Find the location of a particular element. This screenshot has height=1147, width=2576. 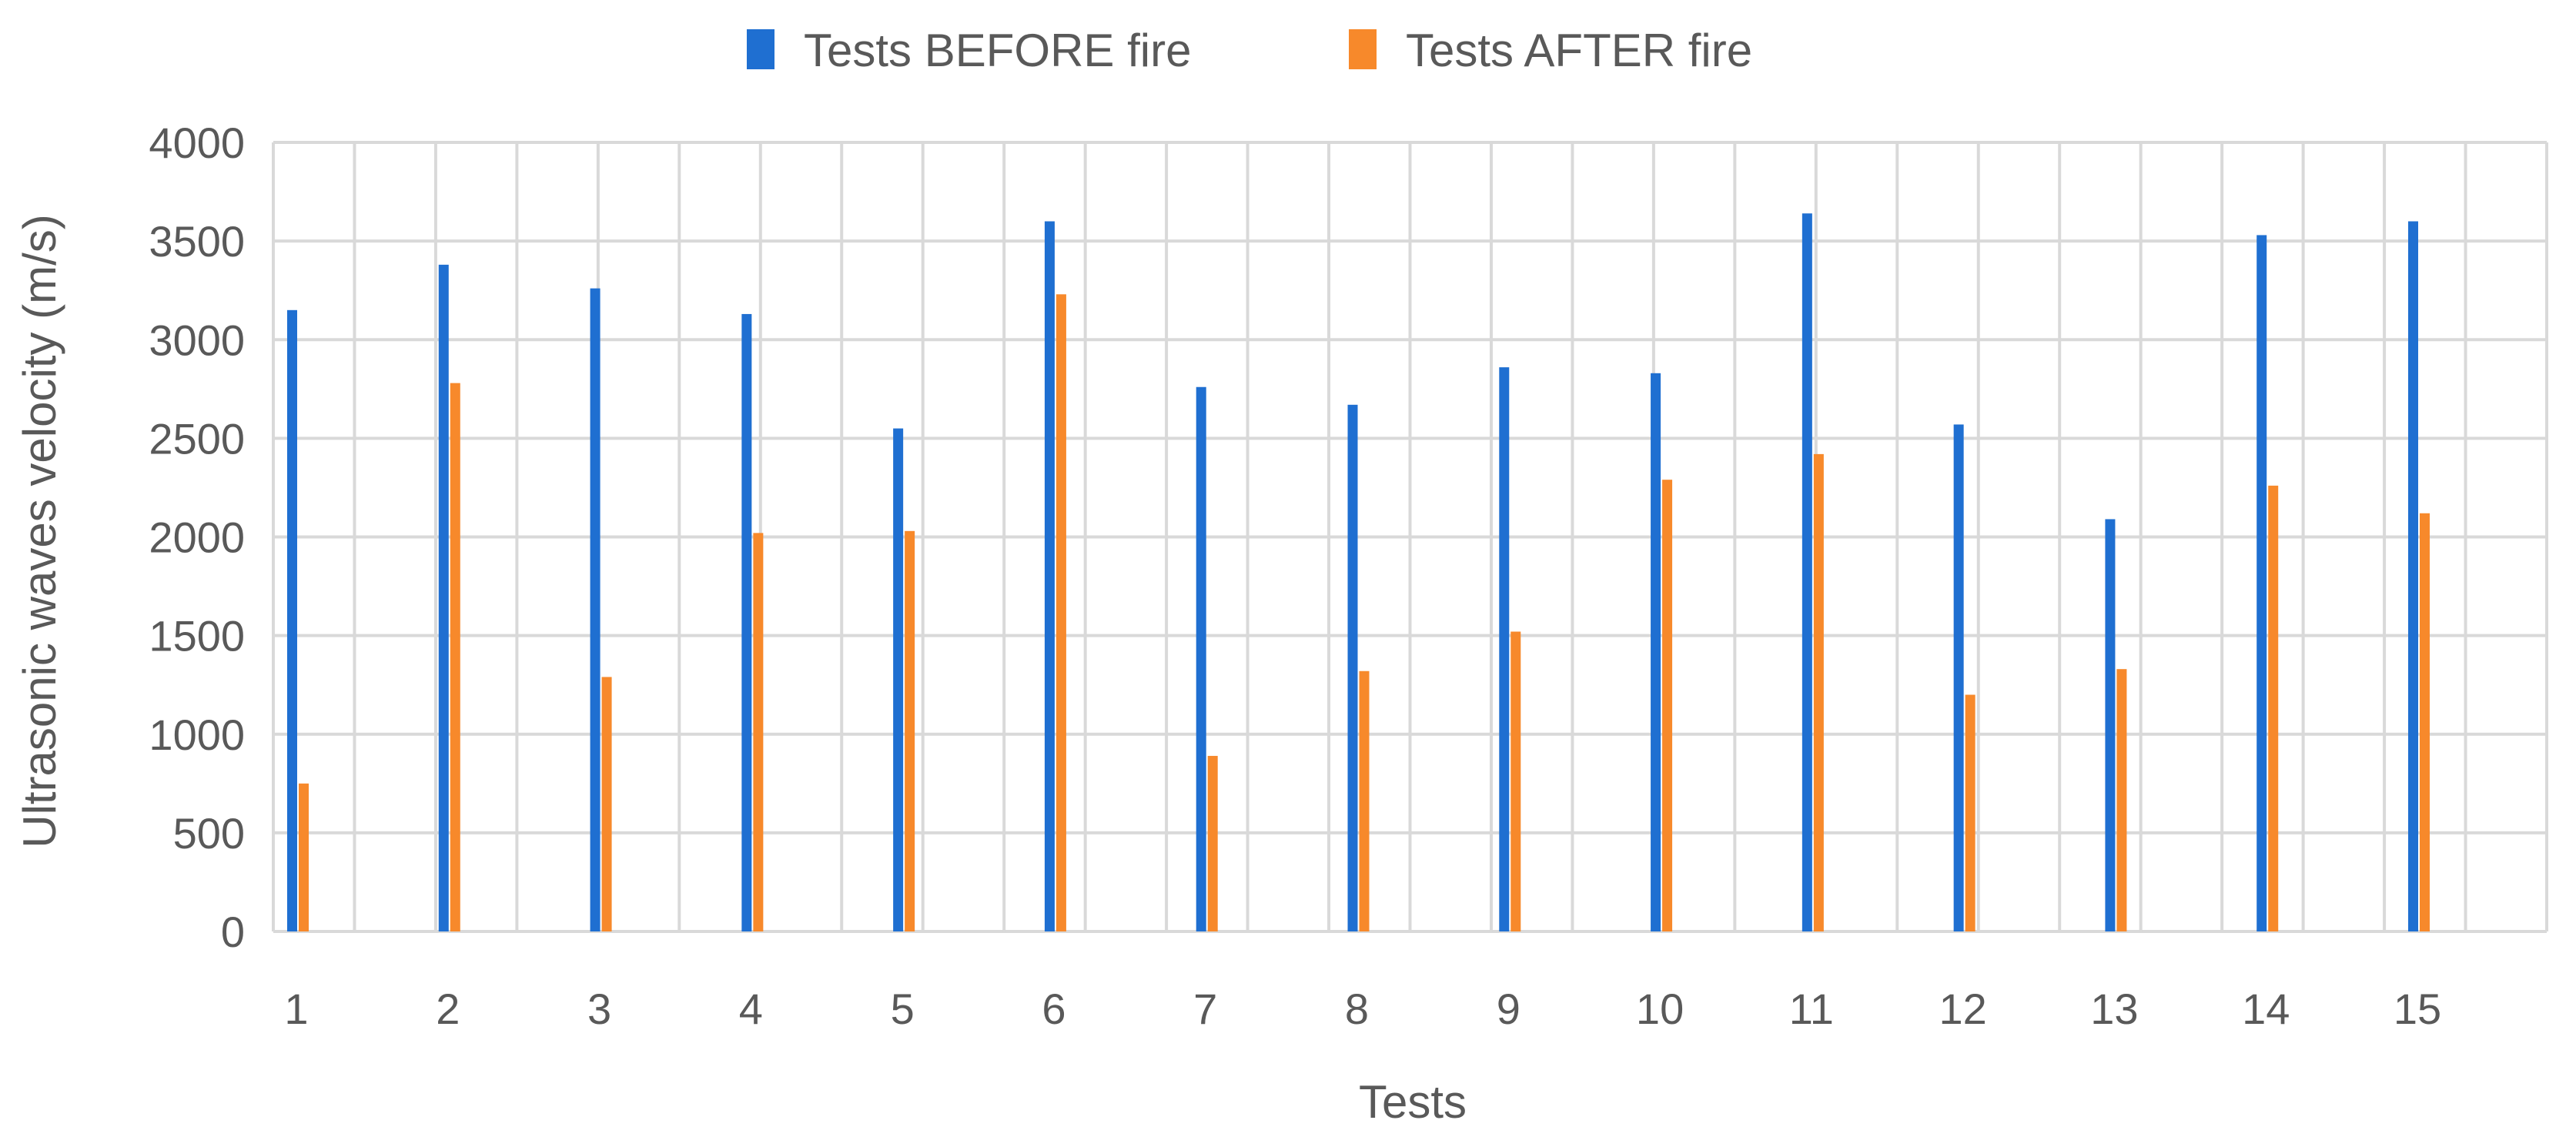

y-tick-label: 0 is located at coordinates (233, 932).